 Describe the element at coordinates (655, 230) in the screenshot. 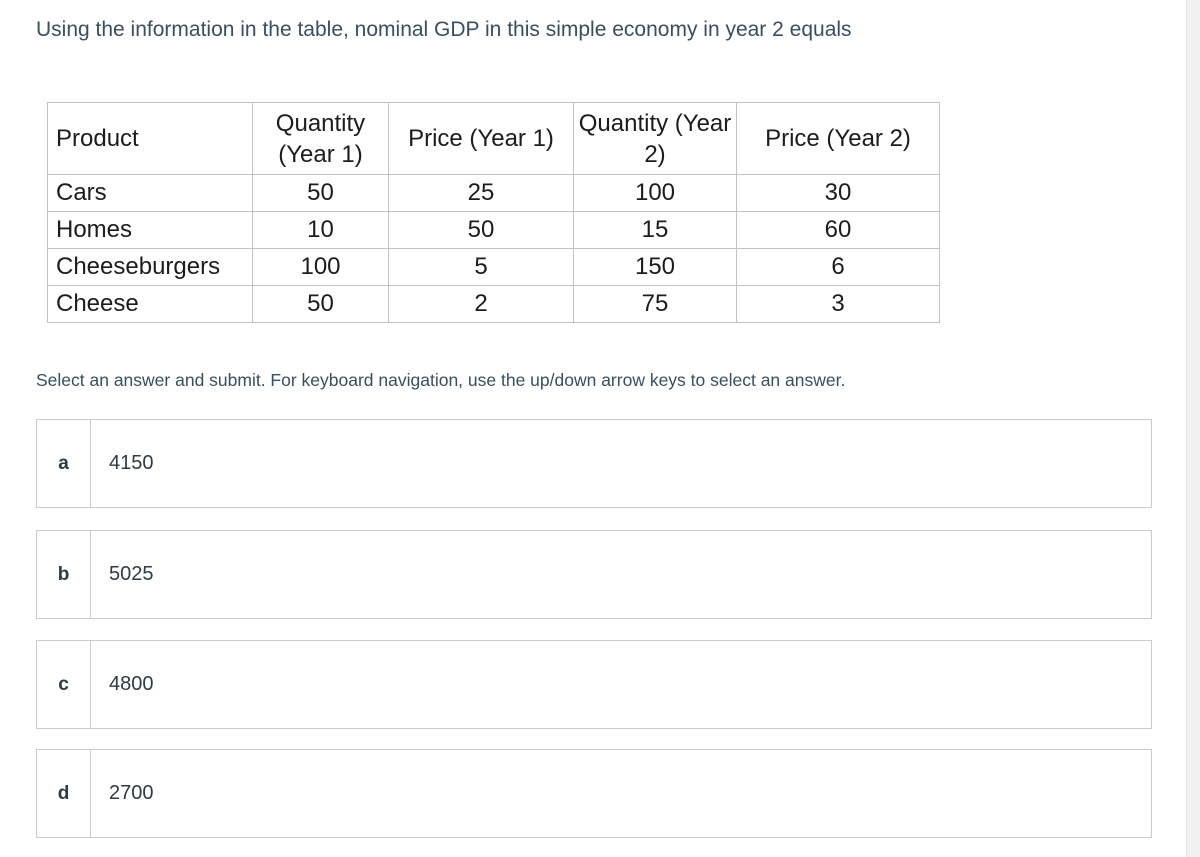

I see `table-cell: 15` at that location.